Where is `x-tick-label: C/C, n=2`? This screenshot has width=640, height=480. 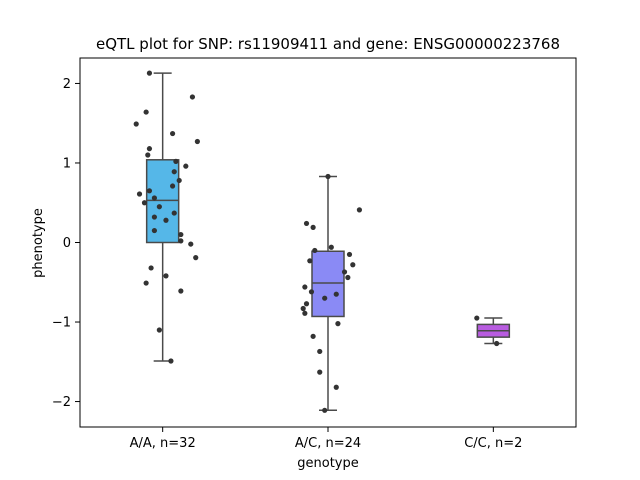 x-tick-label: C/C, n=2 is located at coordinates (493, 443).